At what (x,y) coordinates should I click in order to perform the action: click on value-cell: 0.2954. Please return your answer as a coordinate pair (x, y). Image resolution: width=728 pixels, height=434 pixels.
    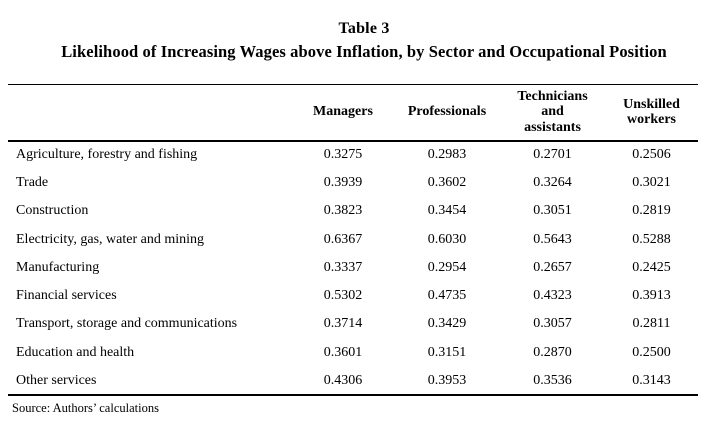
    Looking at the image, I should click on (447, 267).